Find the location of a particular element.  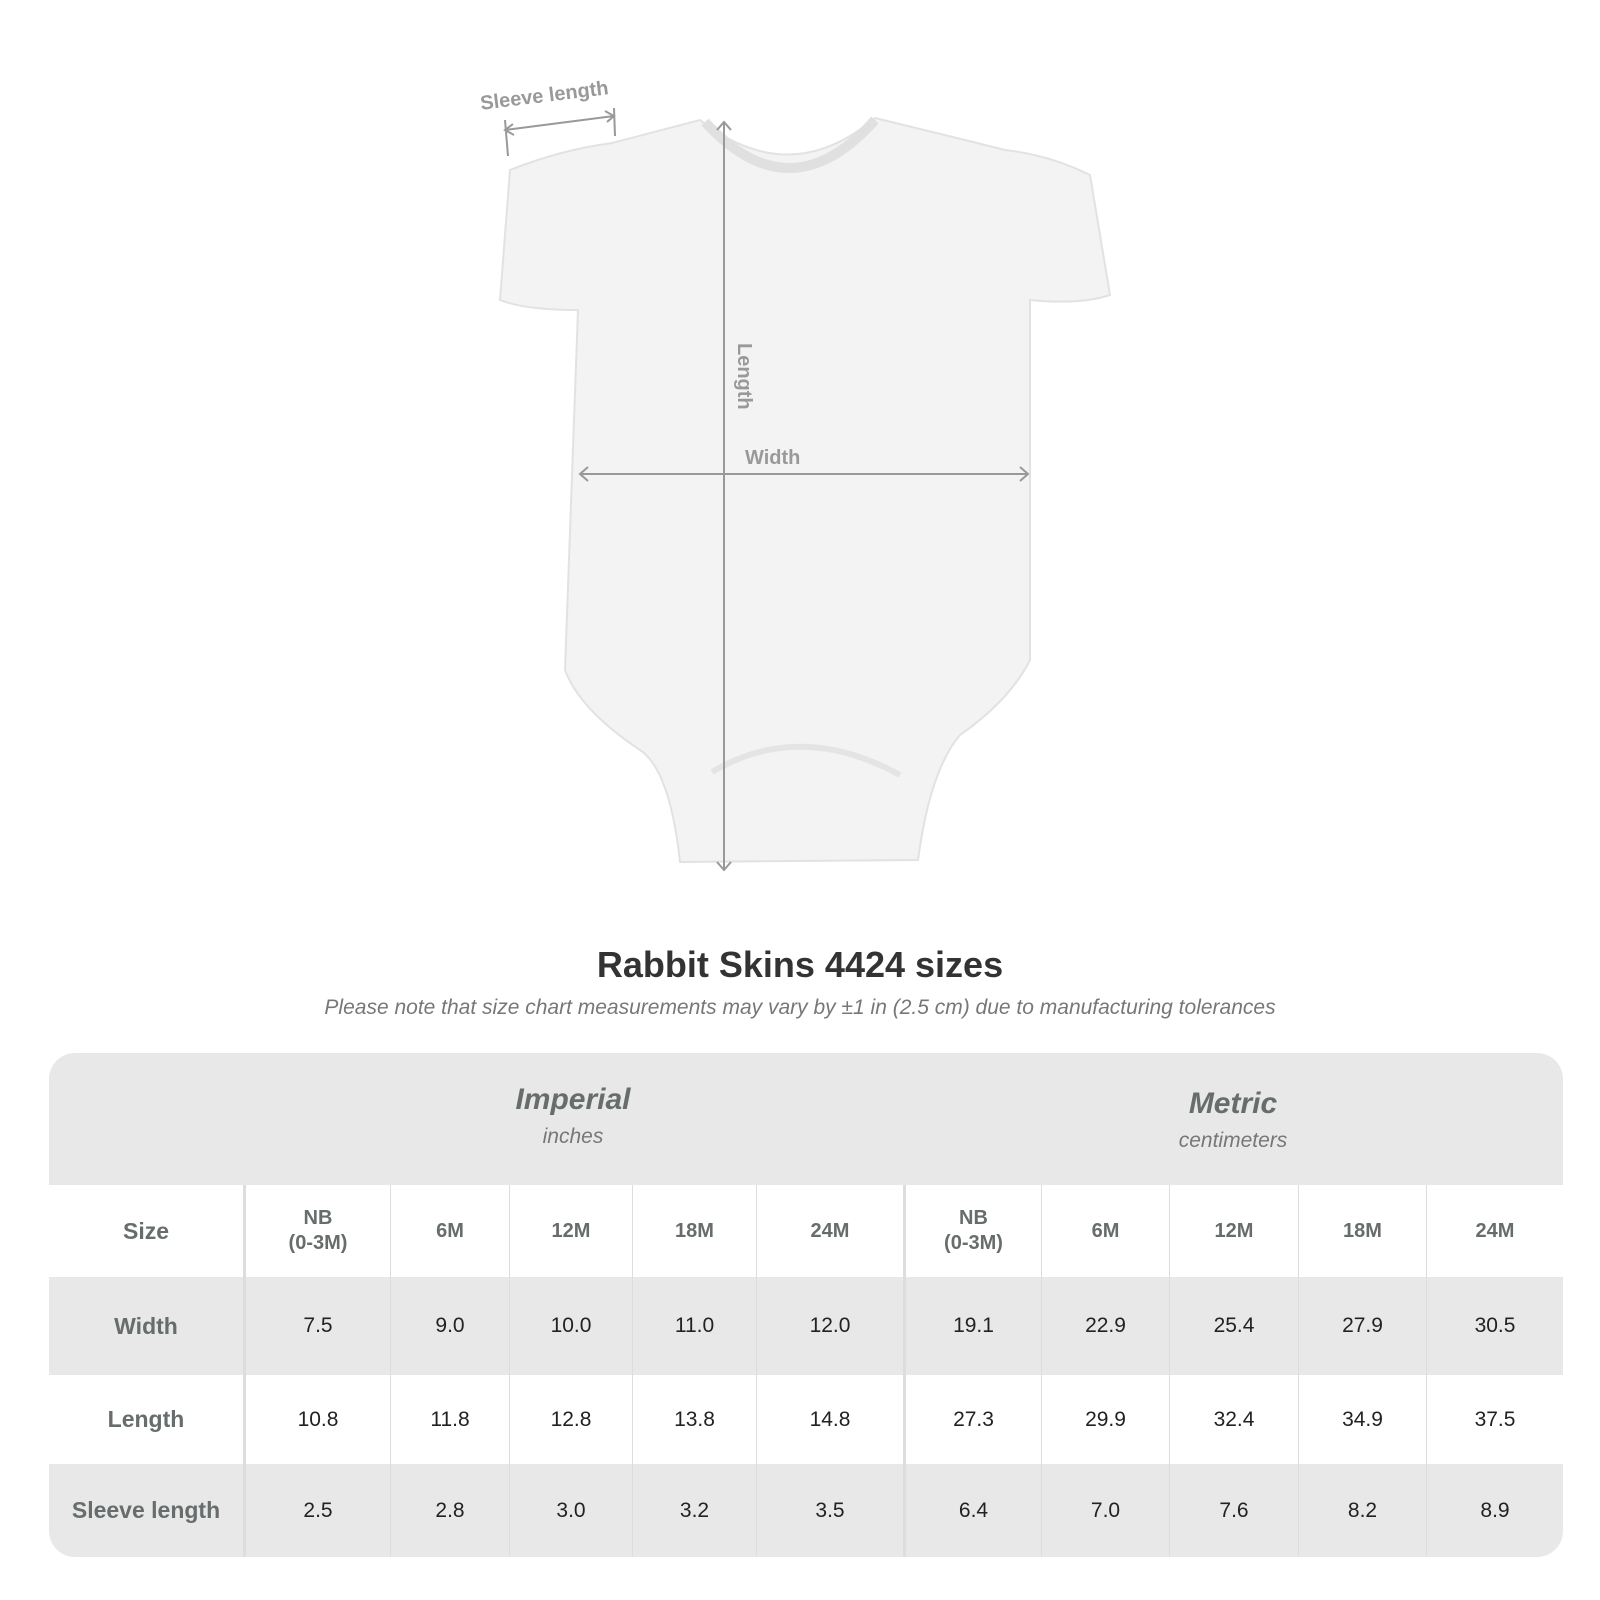

metric-header: Metric centimeters is located at coordinates (1233, 1119).